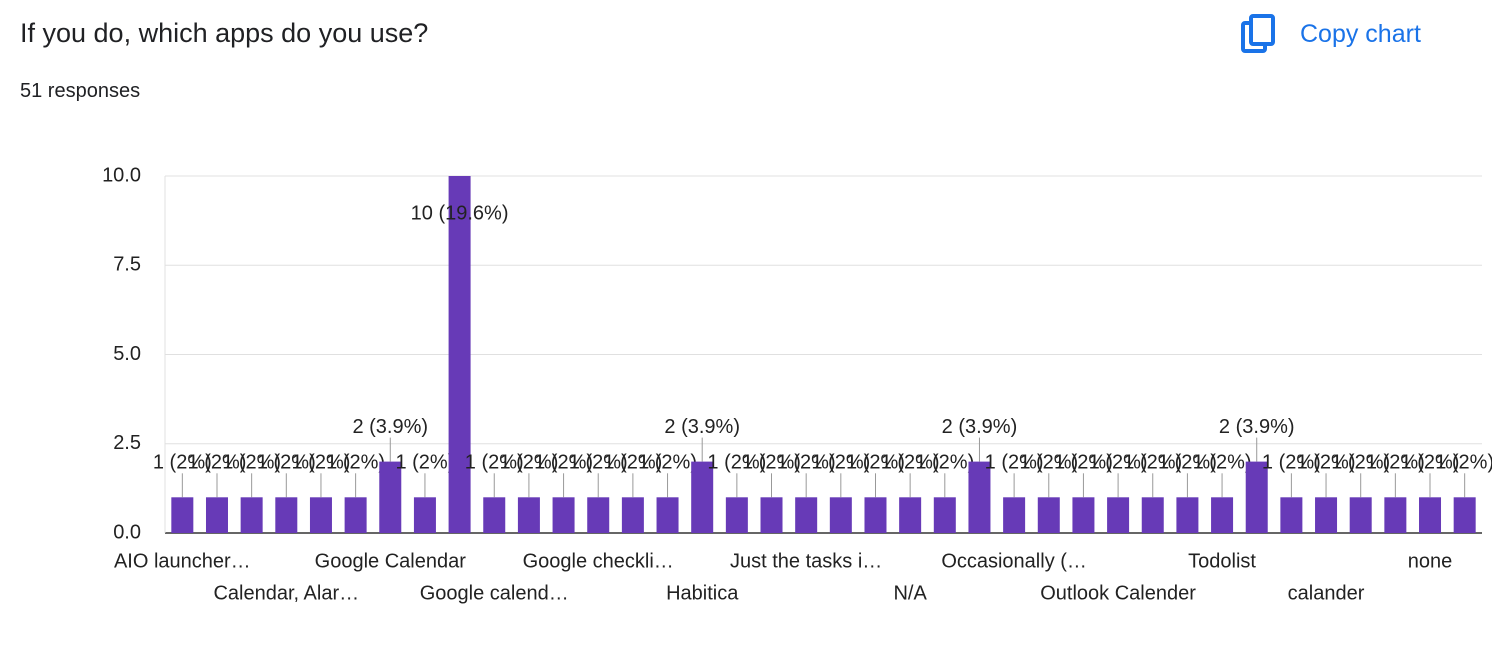 This screenshot has height=646, width=1492. Describe the element at coordinates (127, 265) in the screenshot. I see `y-tick-label: 7.5` at that location.